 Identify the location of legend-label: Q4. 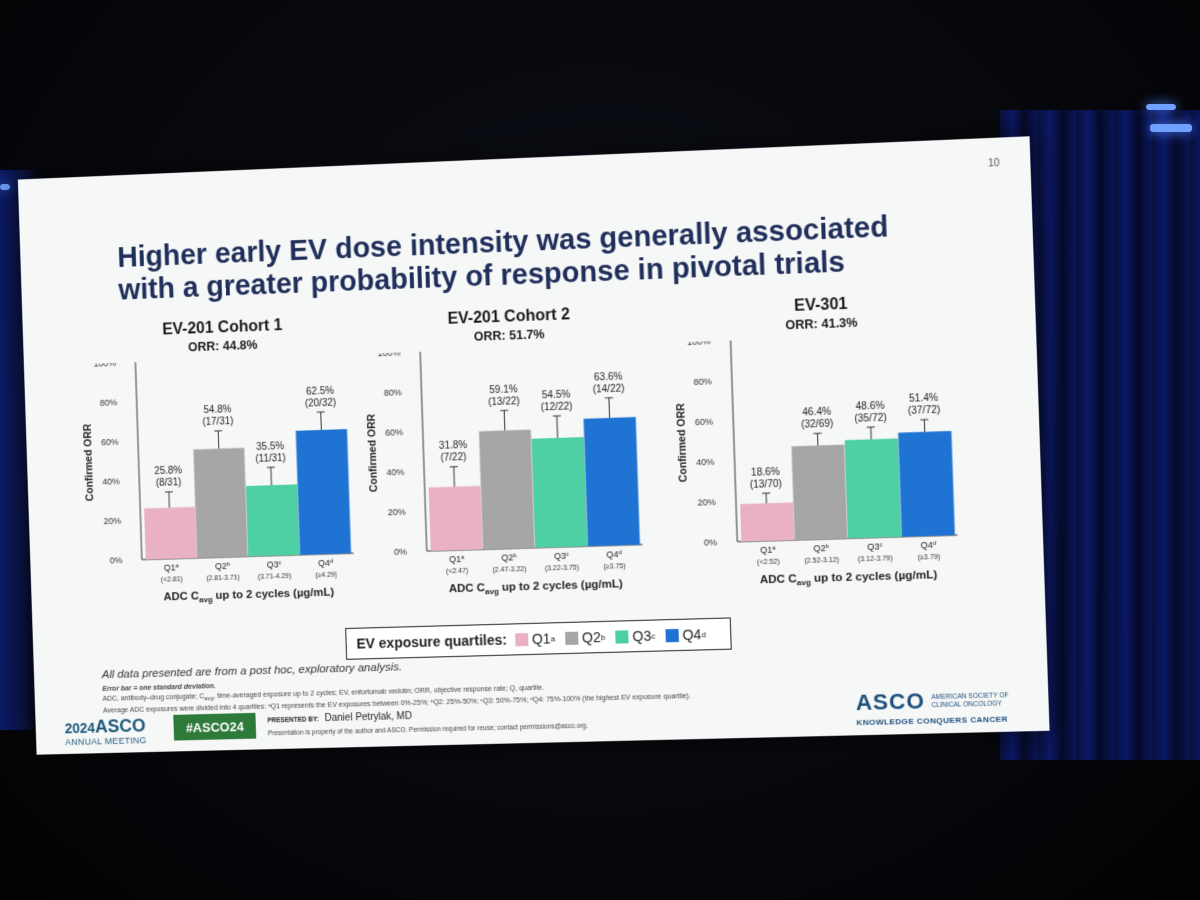
(692, 634).